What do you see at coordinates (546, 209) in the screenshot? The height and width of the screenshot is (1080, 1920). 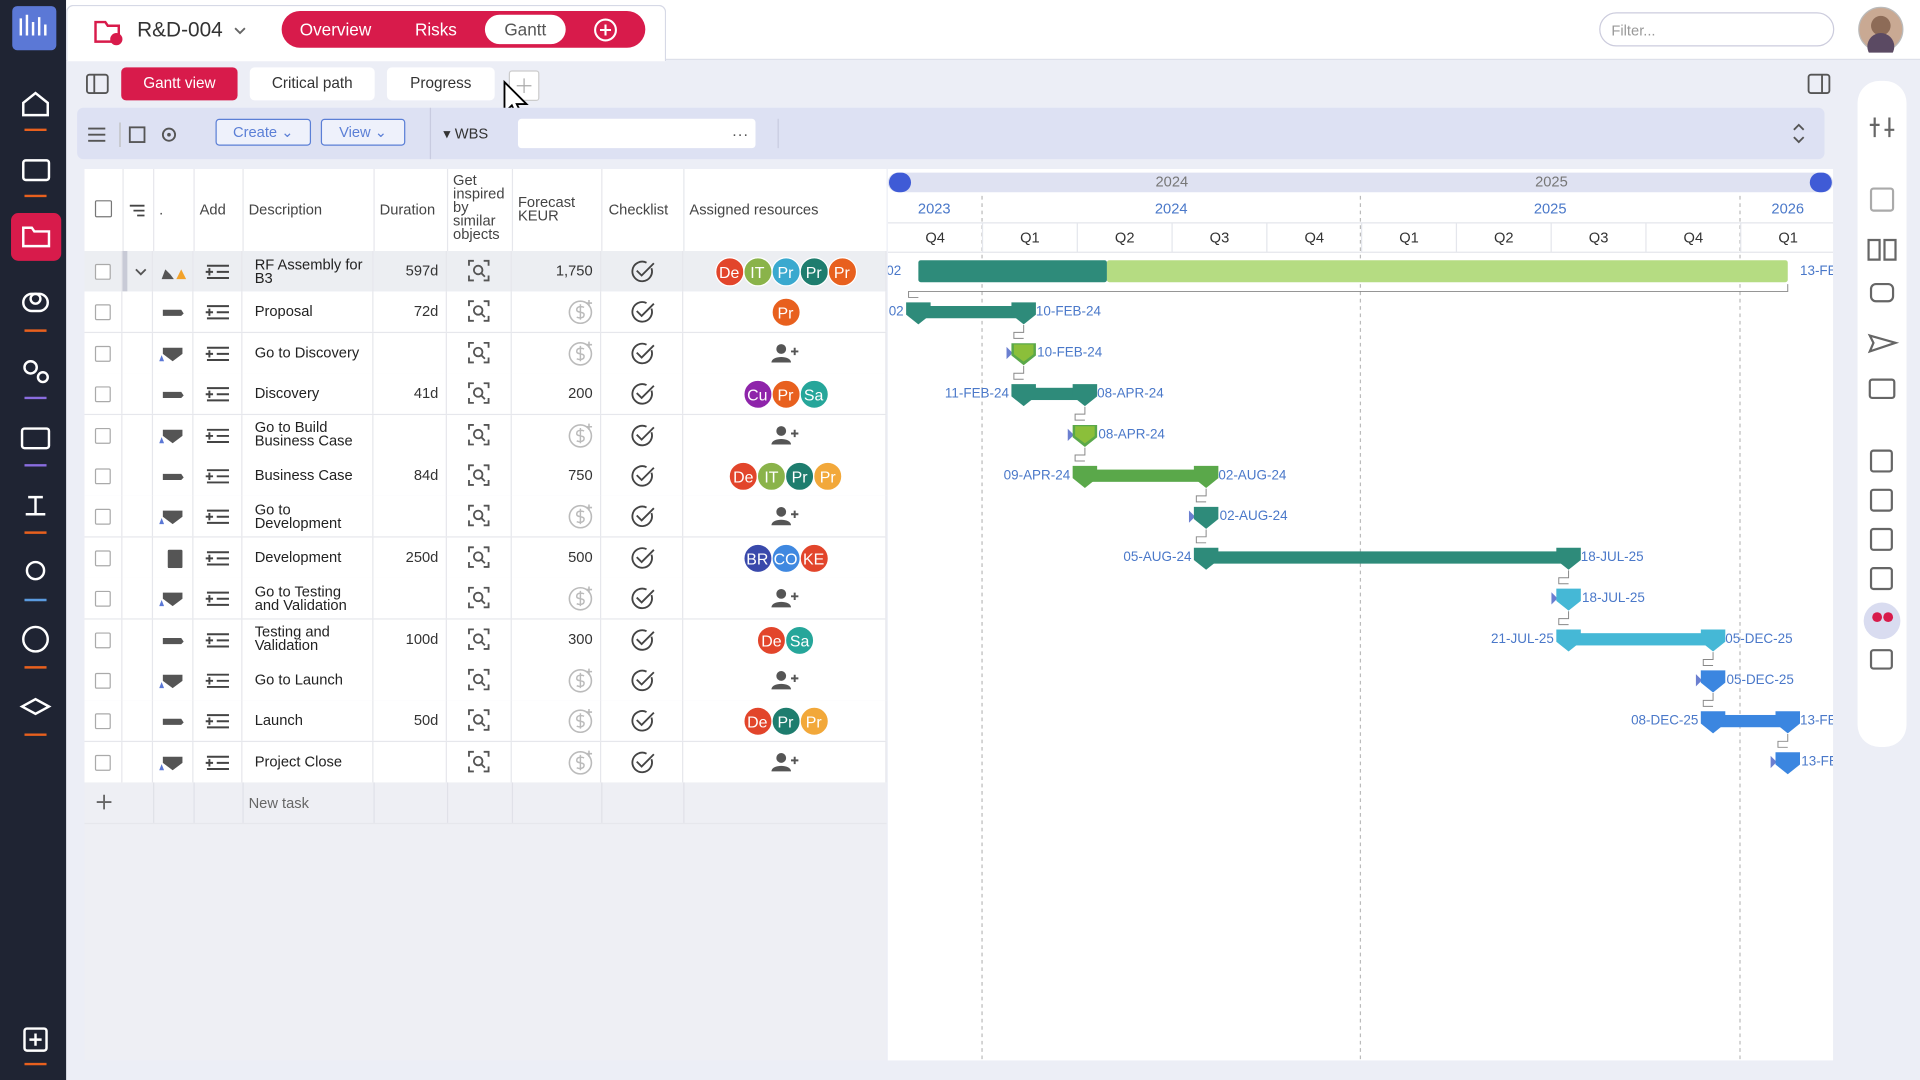 I see `column-header: Forecast KEUR` at bounding box center [546, 209].